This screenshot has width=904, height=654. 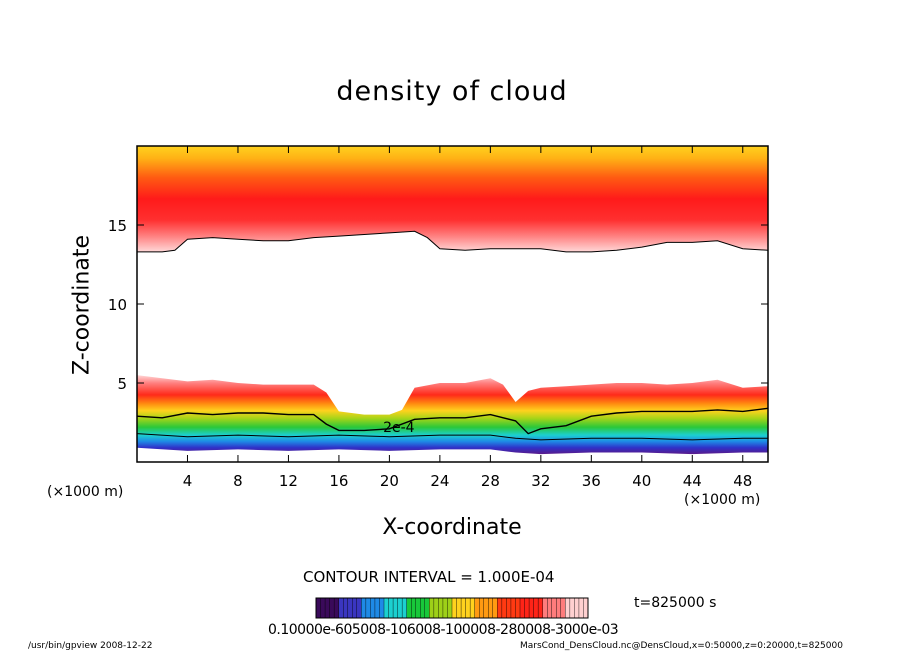 What do you see at coordinates (452, 199) in the screenshot?
I see `upper-cloud-layer` at bounding box center [452, 199].